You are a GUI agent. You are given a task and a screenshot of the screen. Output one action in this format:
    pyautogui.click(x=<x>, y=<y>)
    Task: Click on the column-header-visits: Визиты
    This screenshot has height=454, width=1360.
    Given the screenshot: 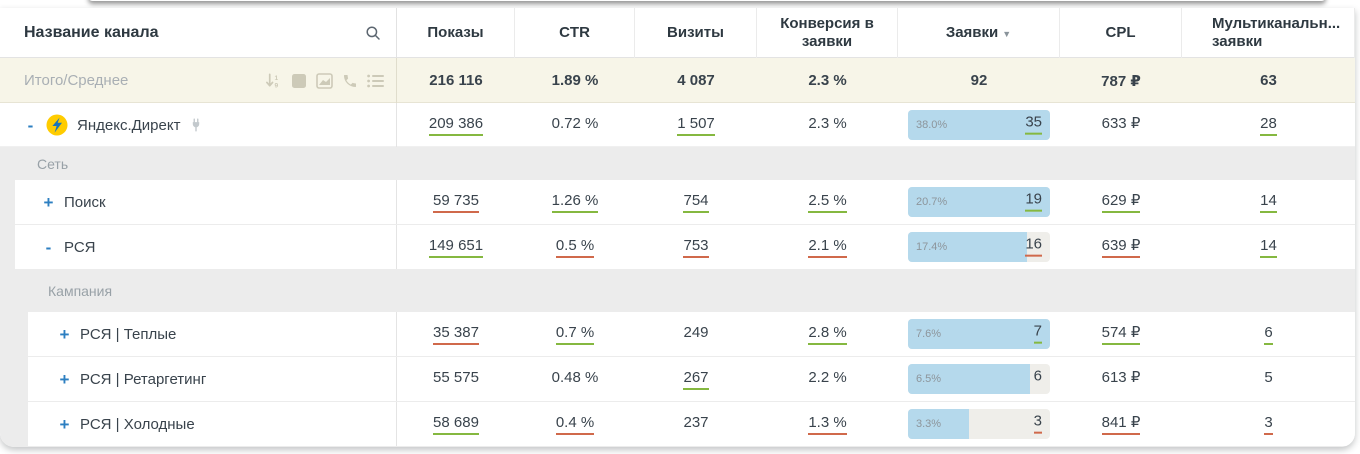 What is the action you would take?
    pyautogui.click(x=696, y=33)
    